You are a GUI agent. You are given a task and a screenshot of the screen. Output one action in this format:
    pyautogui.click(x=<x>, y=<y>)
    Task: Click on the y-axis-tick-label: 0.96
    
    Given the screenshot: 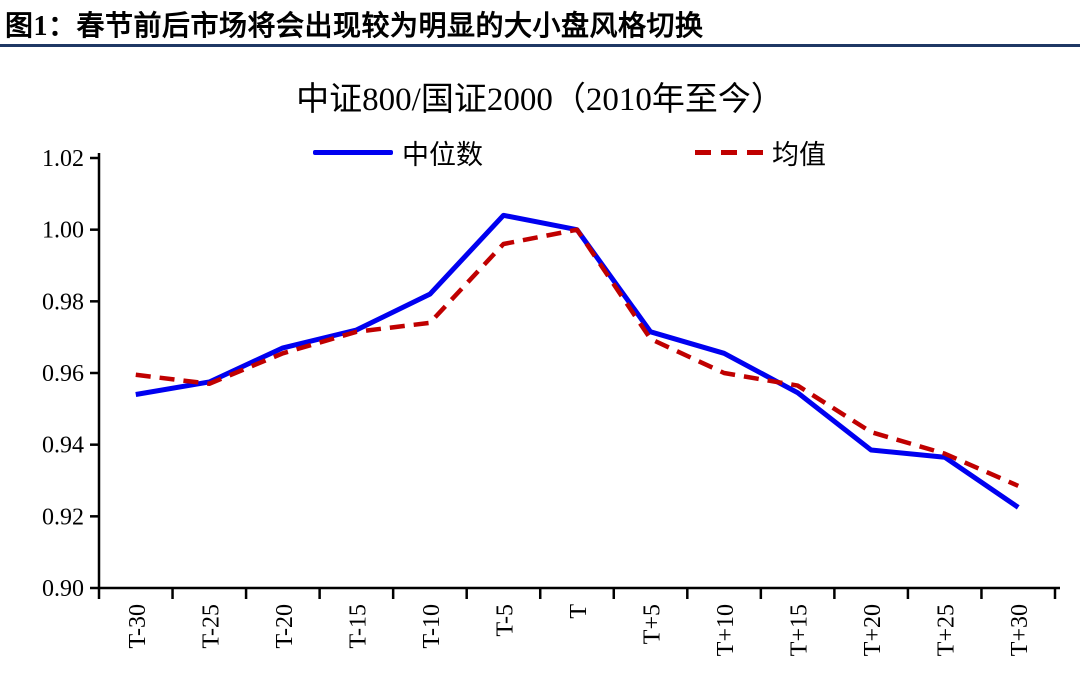 What is the action you would take?
    pyautogui.click(x=63, y=374)
    